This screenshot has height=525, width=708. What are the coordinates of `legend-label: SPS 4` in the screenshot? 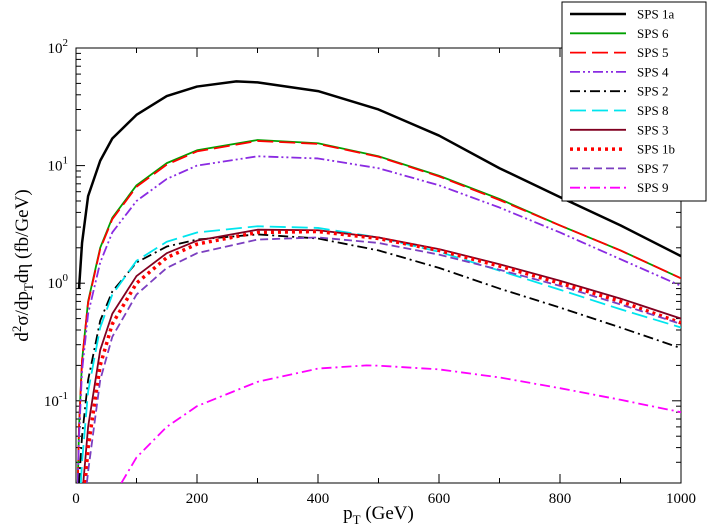 It's located at (653, 71).